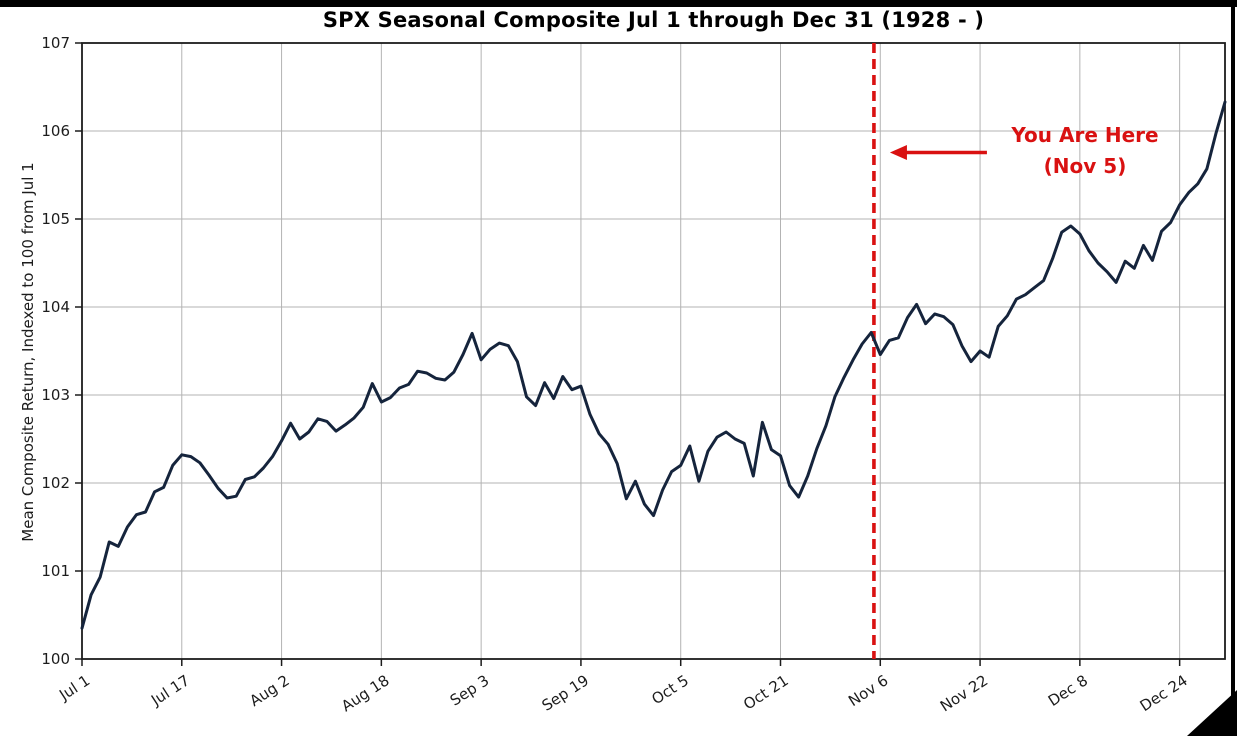 This screenshot has width=1237, height=736. I want to click on x-tick-label-10: Dec 8, so click(1068, 690).